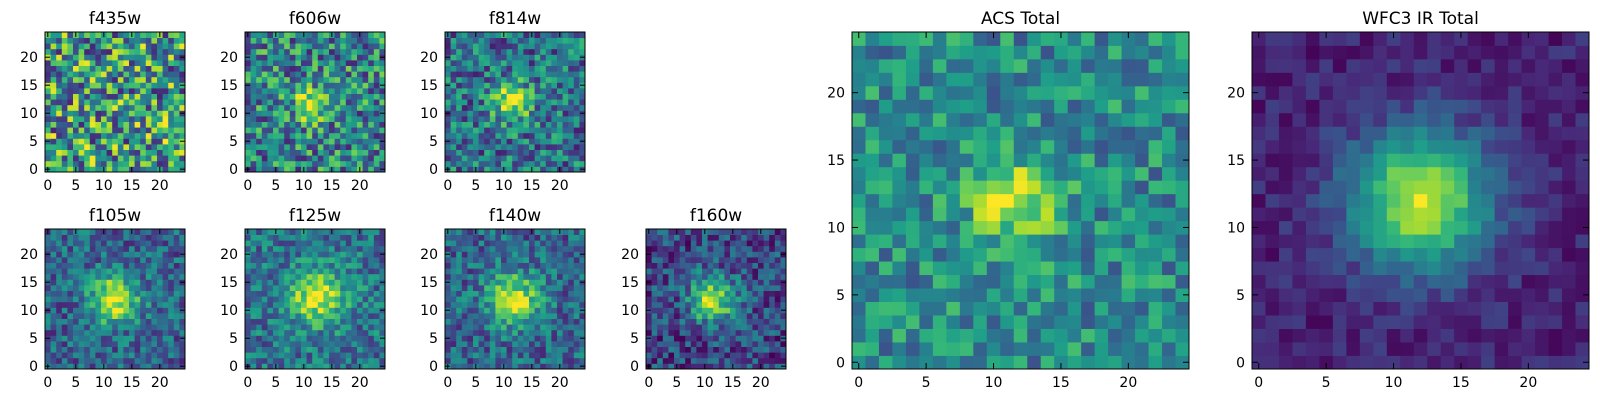  What do you see at coordinates (515, 102) in the screenshot?
I see `axes-frame` at bounding box center [515, 102].